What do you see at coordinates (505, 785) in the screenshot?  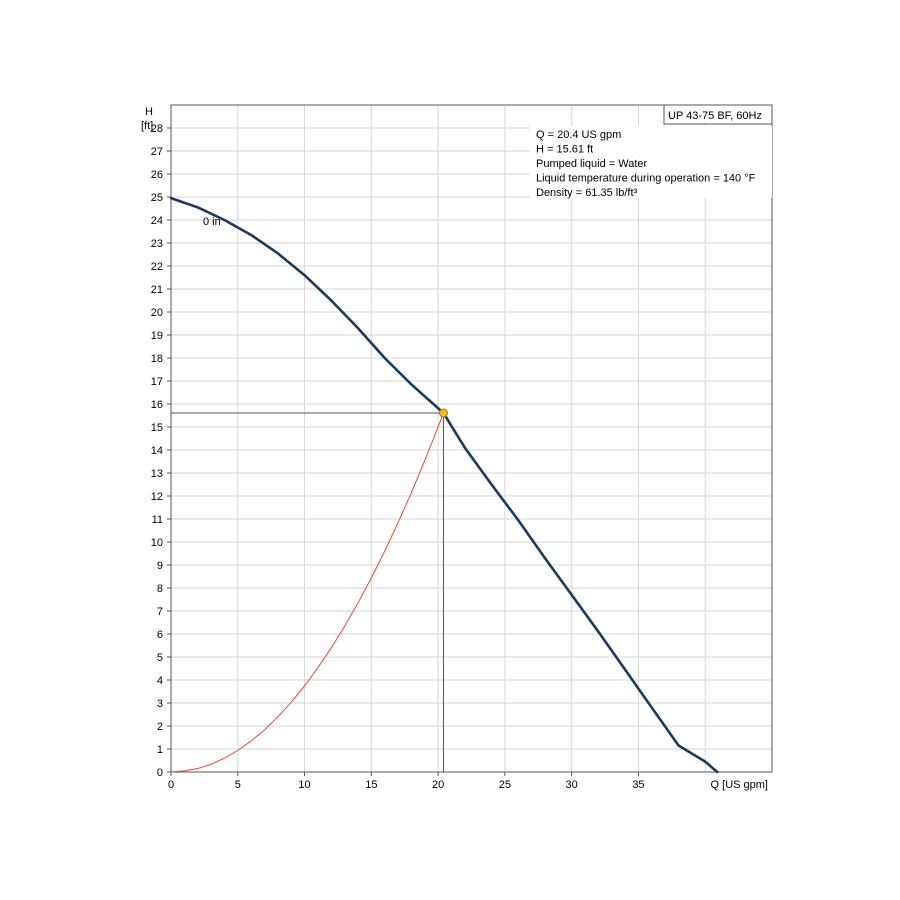 I see `x-tick-label: 25` at bounding box center [505, 785].